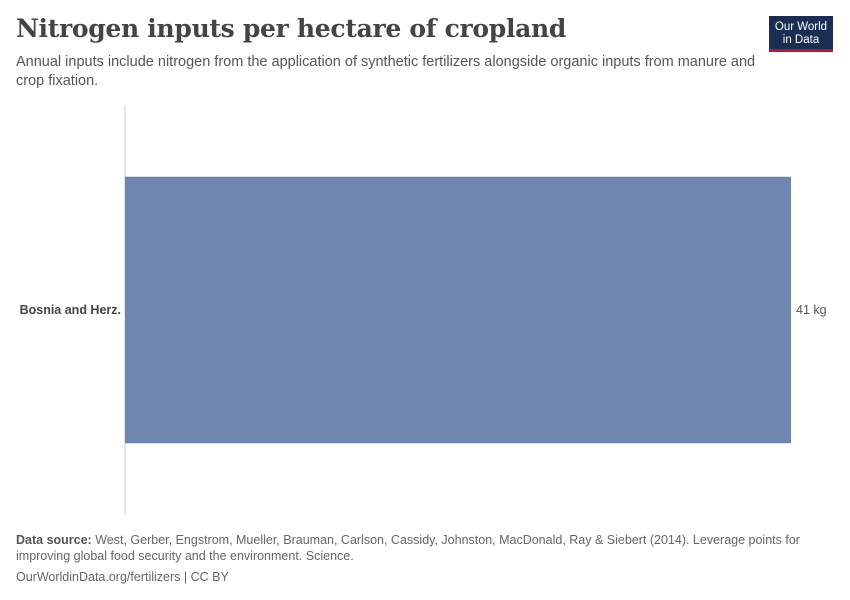 The image size is (850, 600). Describe the element at coordinates (291, 28) in the screenshot. I see `chart-title: Nitrogen inputs per hectare of cropland` at that location.